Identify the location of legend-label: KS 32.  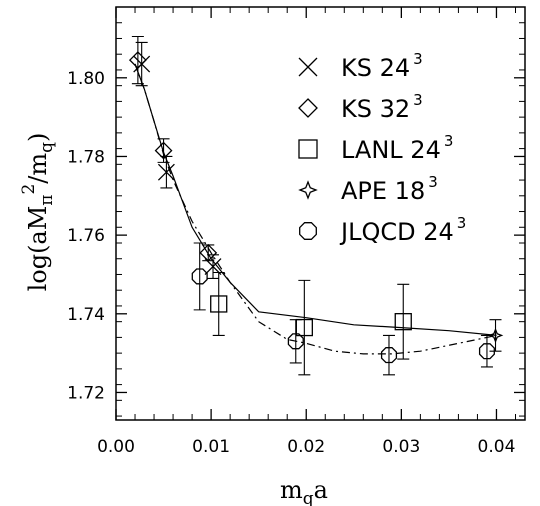
(375, 109).